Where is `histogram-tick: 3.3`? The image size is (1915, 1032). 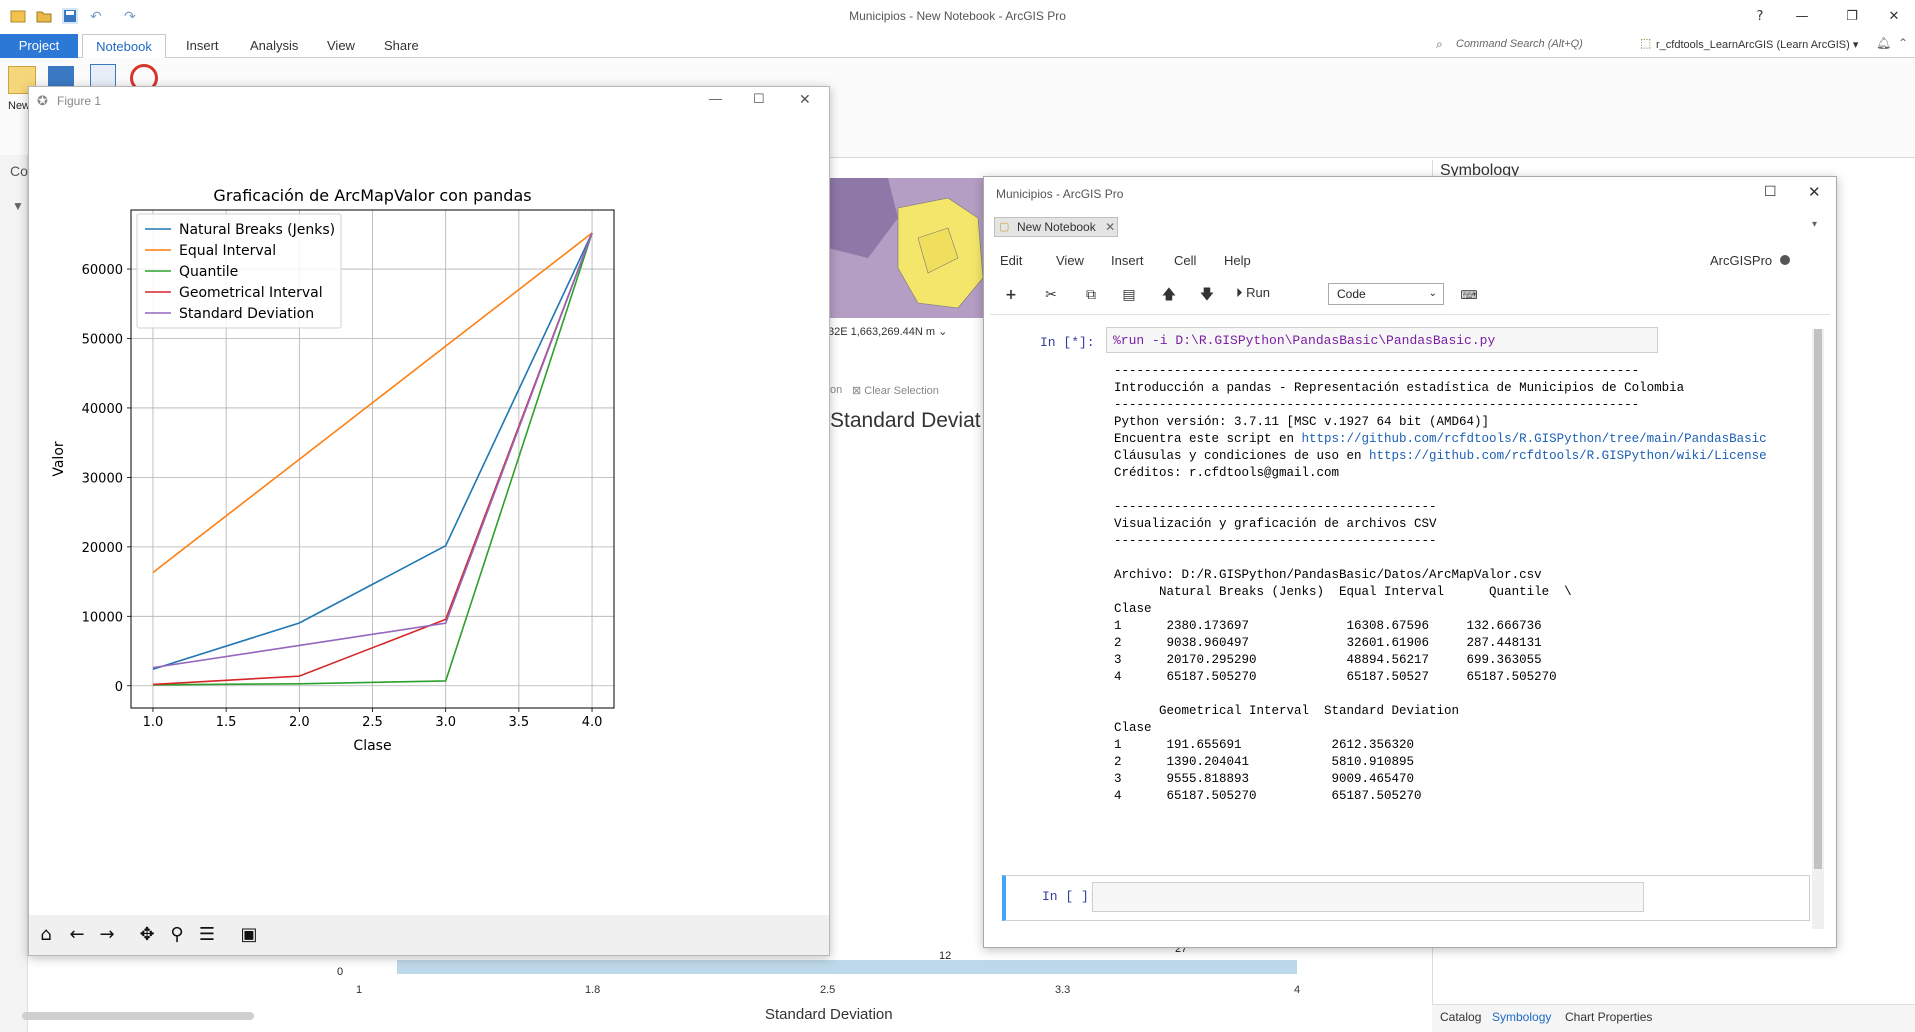
histogram-tick: 3.3 is located at coordinates (1063, 990).